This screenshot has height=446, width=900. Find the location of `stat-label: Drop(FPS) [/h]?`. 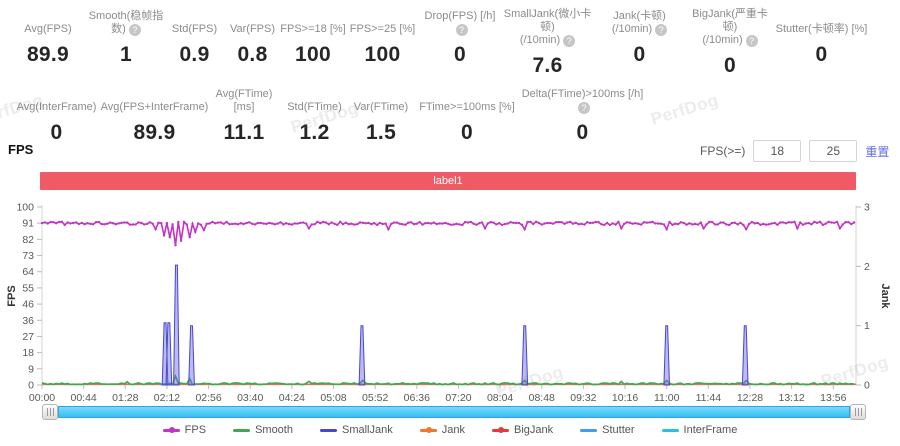

stat-label: Drop(FPS) [/h]? is located at coordinates (460, 22).